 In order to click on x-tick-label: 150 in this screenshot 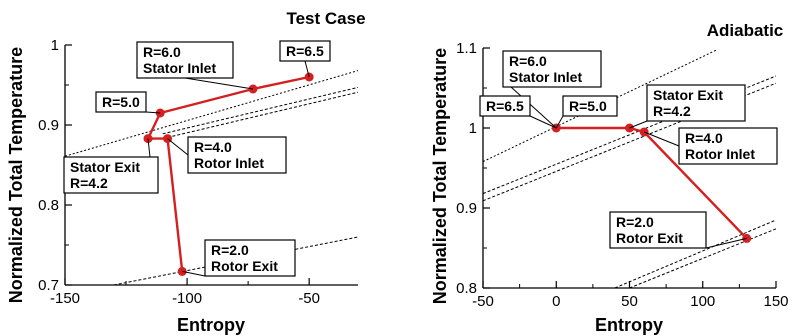, I will do `click(775, 301)`.